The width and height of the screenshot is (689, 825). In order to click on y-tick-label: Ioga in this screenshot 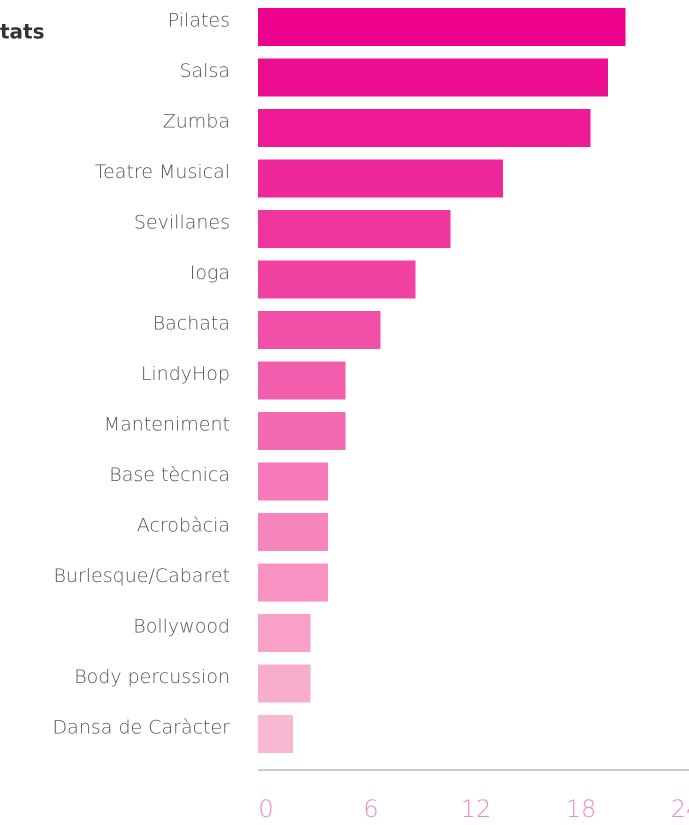, I will do `click(210, 273)`.